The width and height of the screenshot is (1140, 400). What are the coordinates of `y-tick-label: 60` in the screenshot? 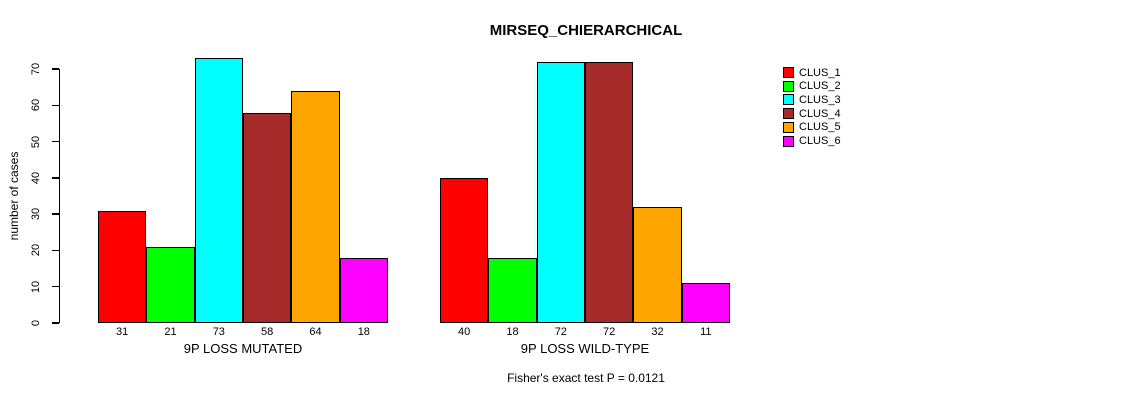 It's located at (36, 105).